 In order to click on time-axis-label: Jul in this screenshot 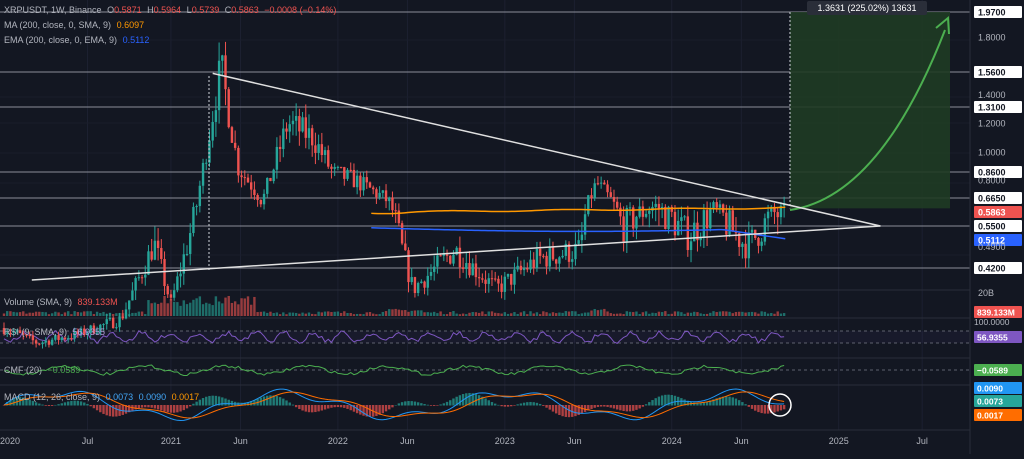, I will do `click(88, 441)`.